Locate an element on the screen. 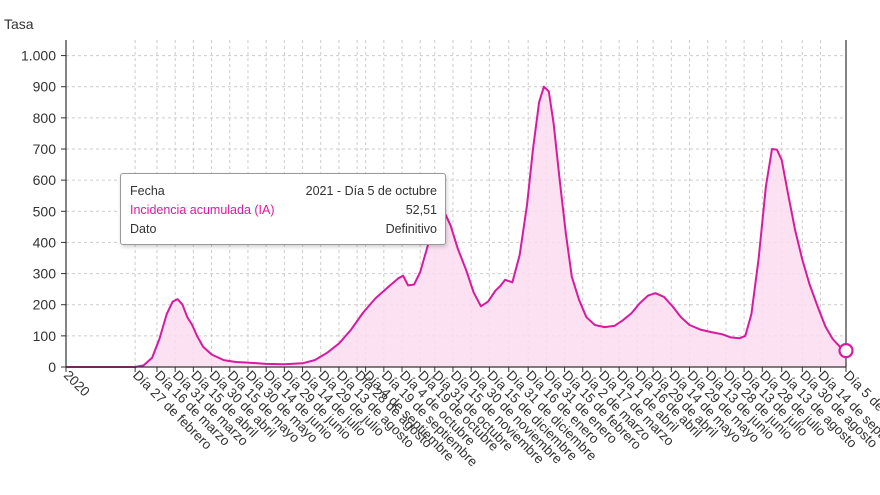 The image size is (880, 495). marker-layer is located at coordinates (846, 351).